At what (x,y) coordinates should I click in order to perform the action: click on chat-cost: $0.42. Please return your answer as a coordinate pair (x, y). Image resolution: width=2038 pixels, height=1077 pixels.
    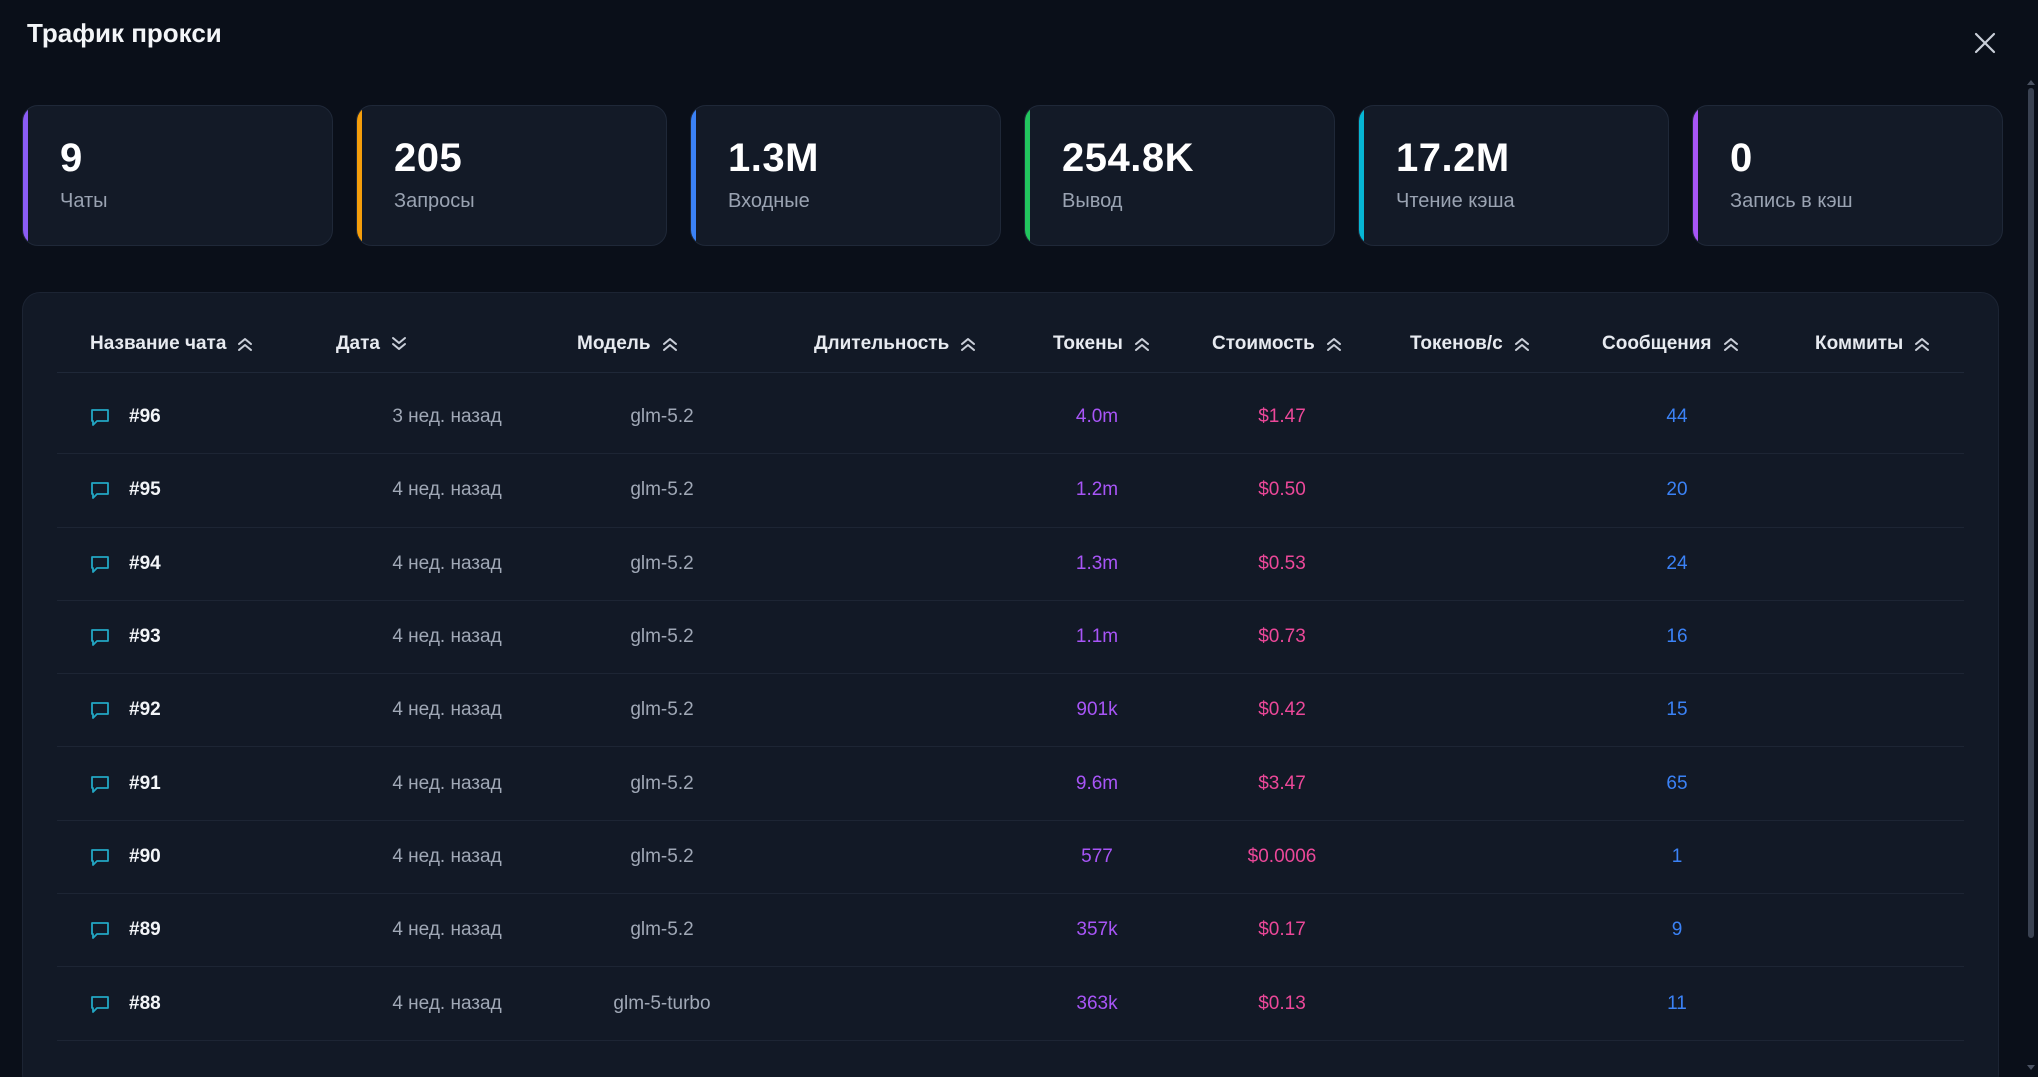
    Looking at the image, I should click on (1282, 710).